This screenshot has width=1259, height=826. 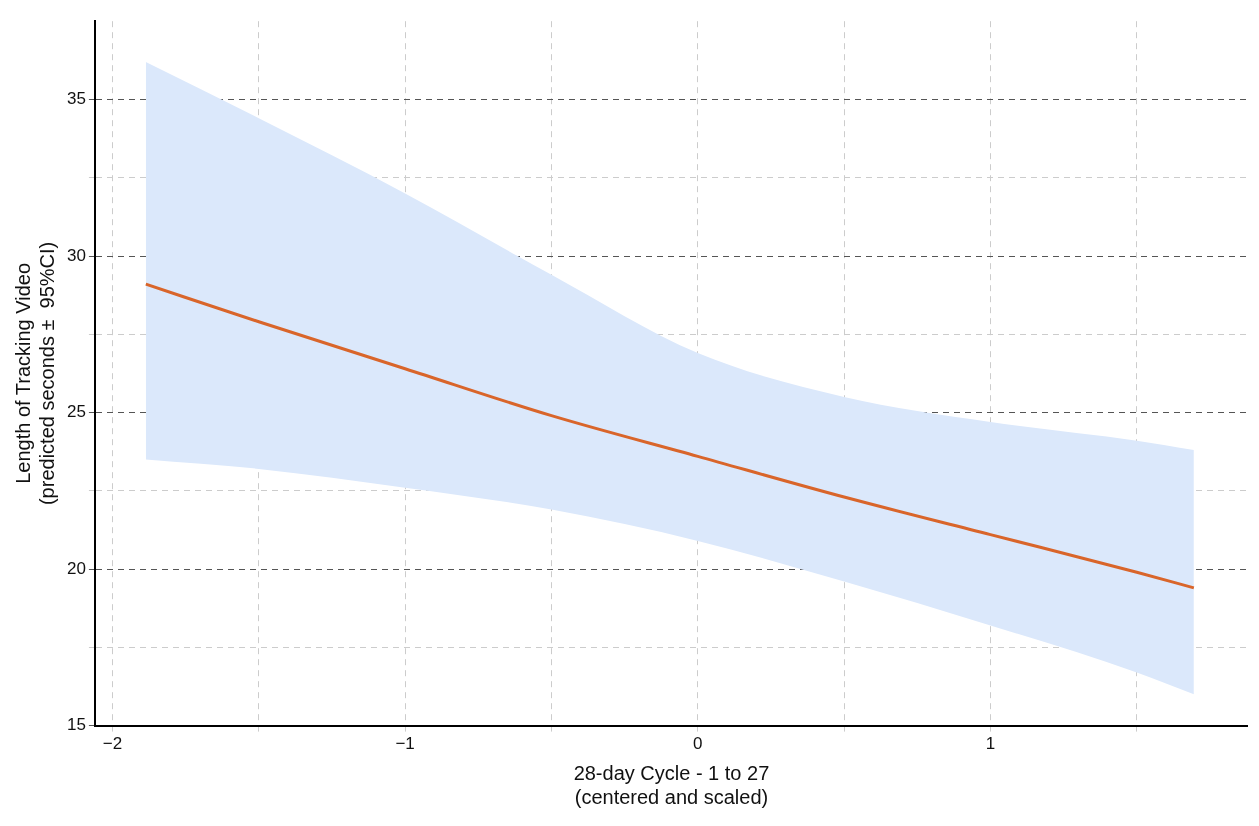 What do you see at coordinates (112, 744) in the screenshot?
I see `x-tick-label: −2` at bounding box center [112, 744].